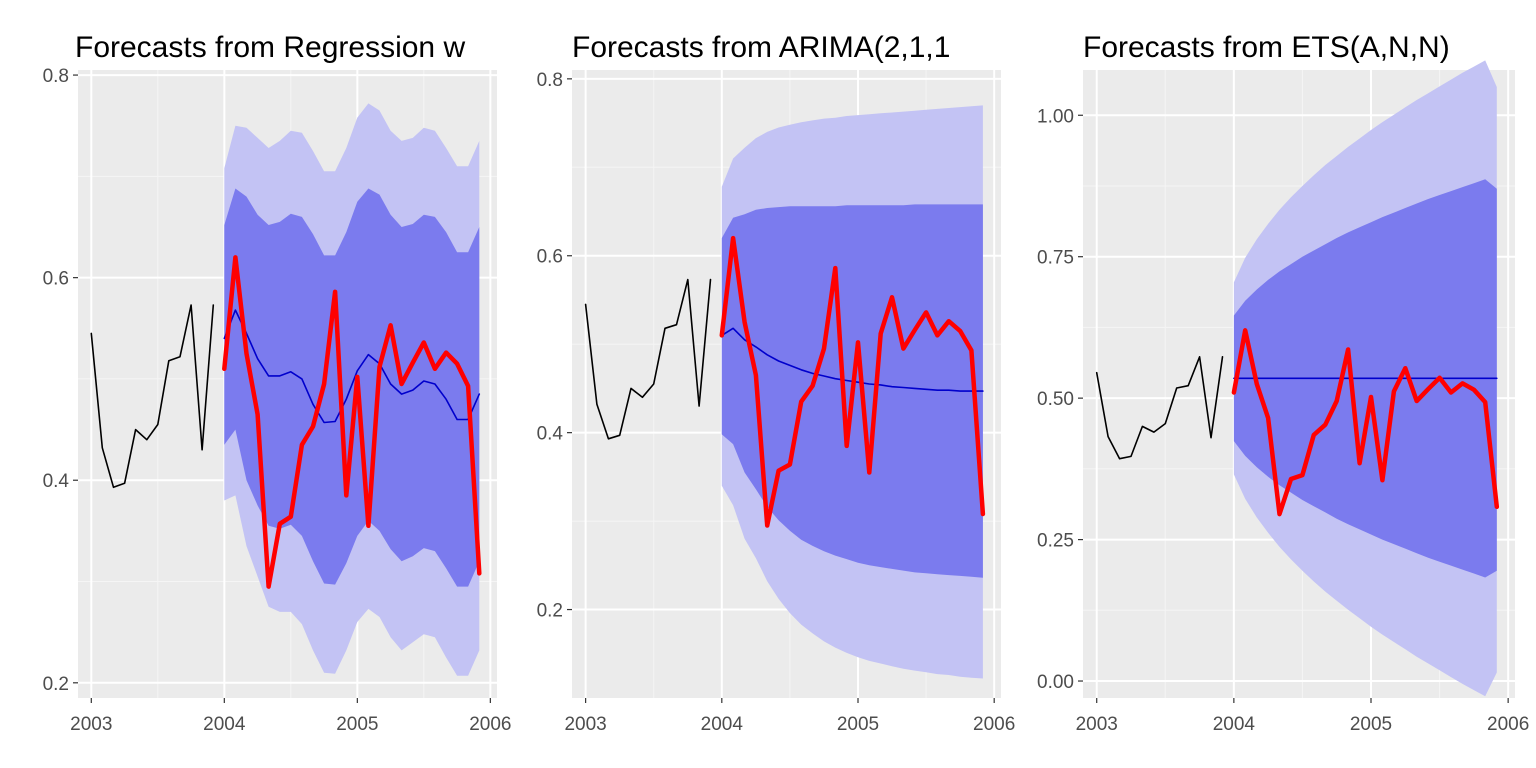  What do you see at coordinates (1266, 47) in the screenshot?
I see `panel-title: Forecasts from ETS(A,N,N)` at bounding box center [1266, 47].